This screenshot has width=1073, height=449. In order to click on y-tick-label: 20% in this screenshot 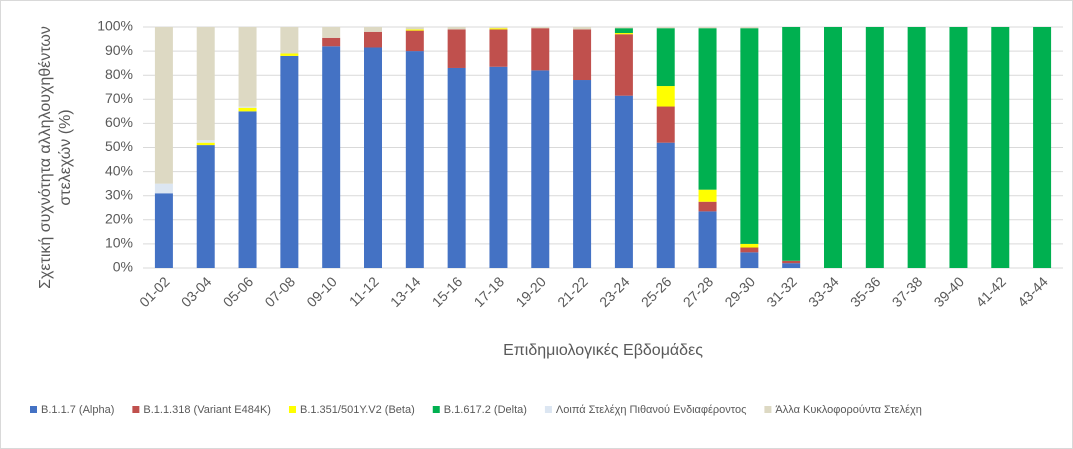, I will do `click(119, 219)`.